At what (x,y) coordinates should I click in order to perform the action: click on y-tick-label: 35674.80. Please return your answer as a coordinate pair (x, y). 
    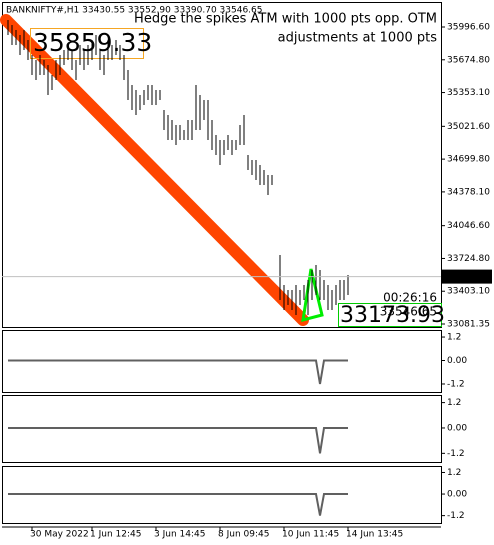
    Looking at the image, I should click on (468, 60).